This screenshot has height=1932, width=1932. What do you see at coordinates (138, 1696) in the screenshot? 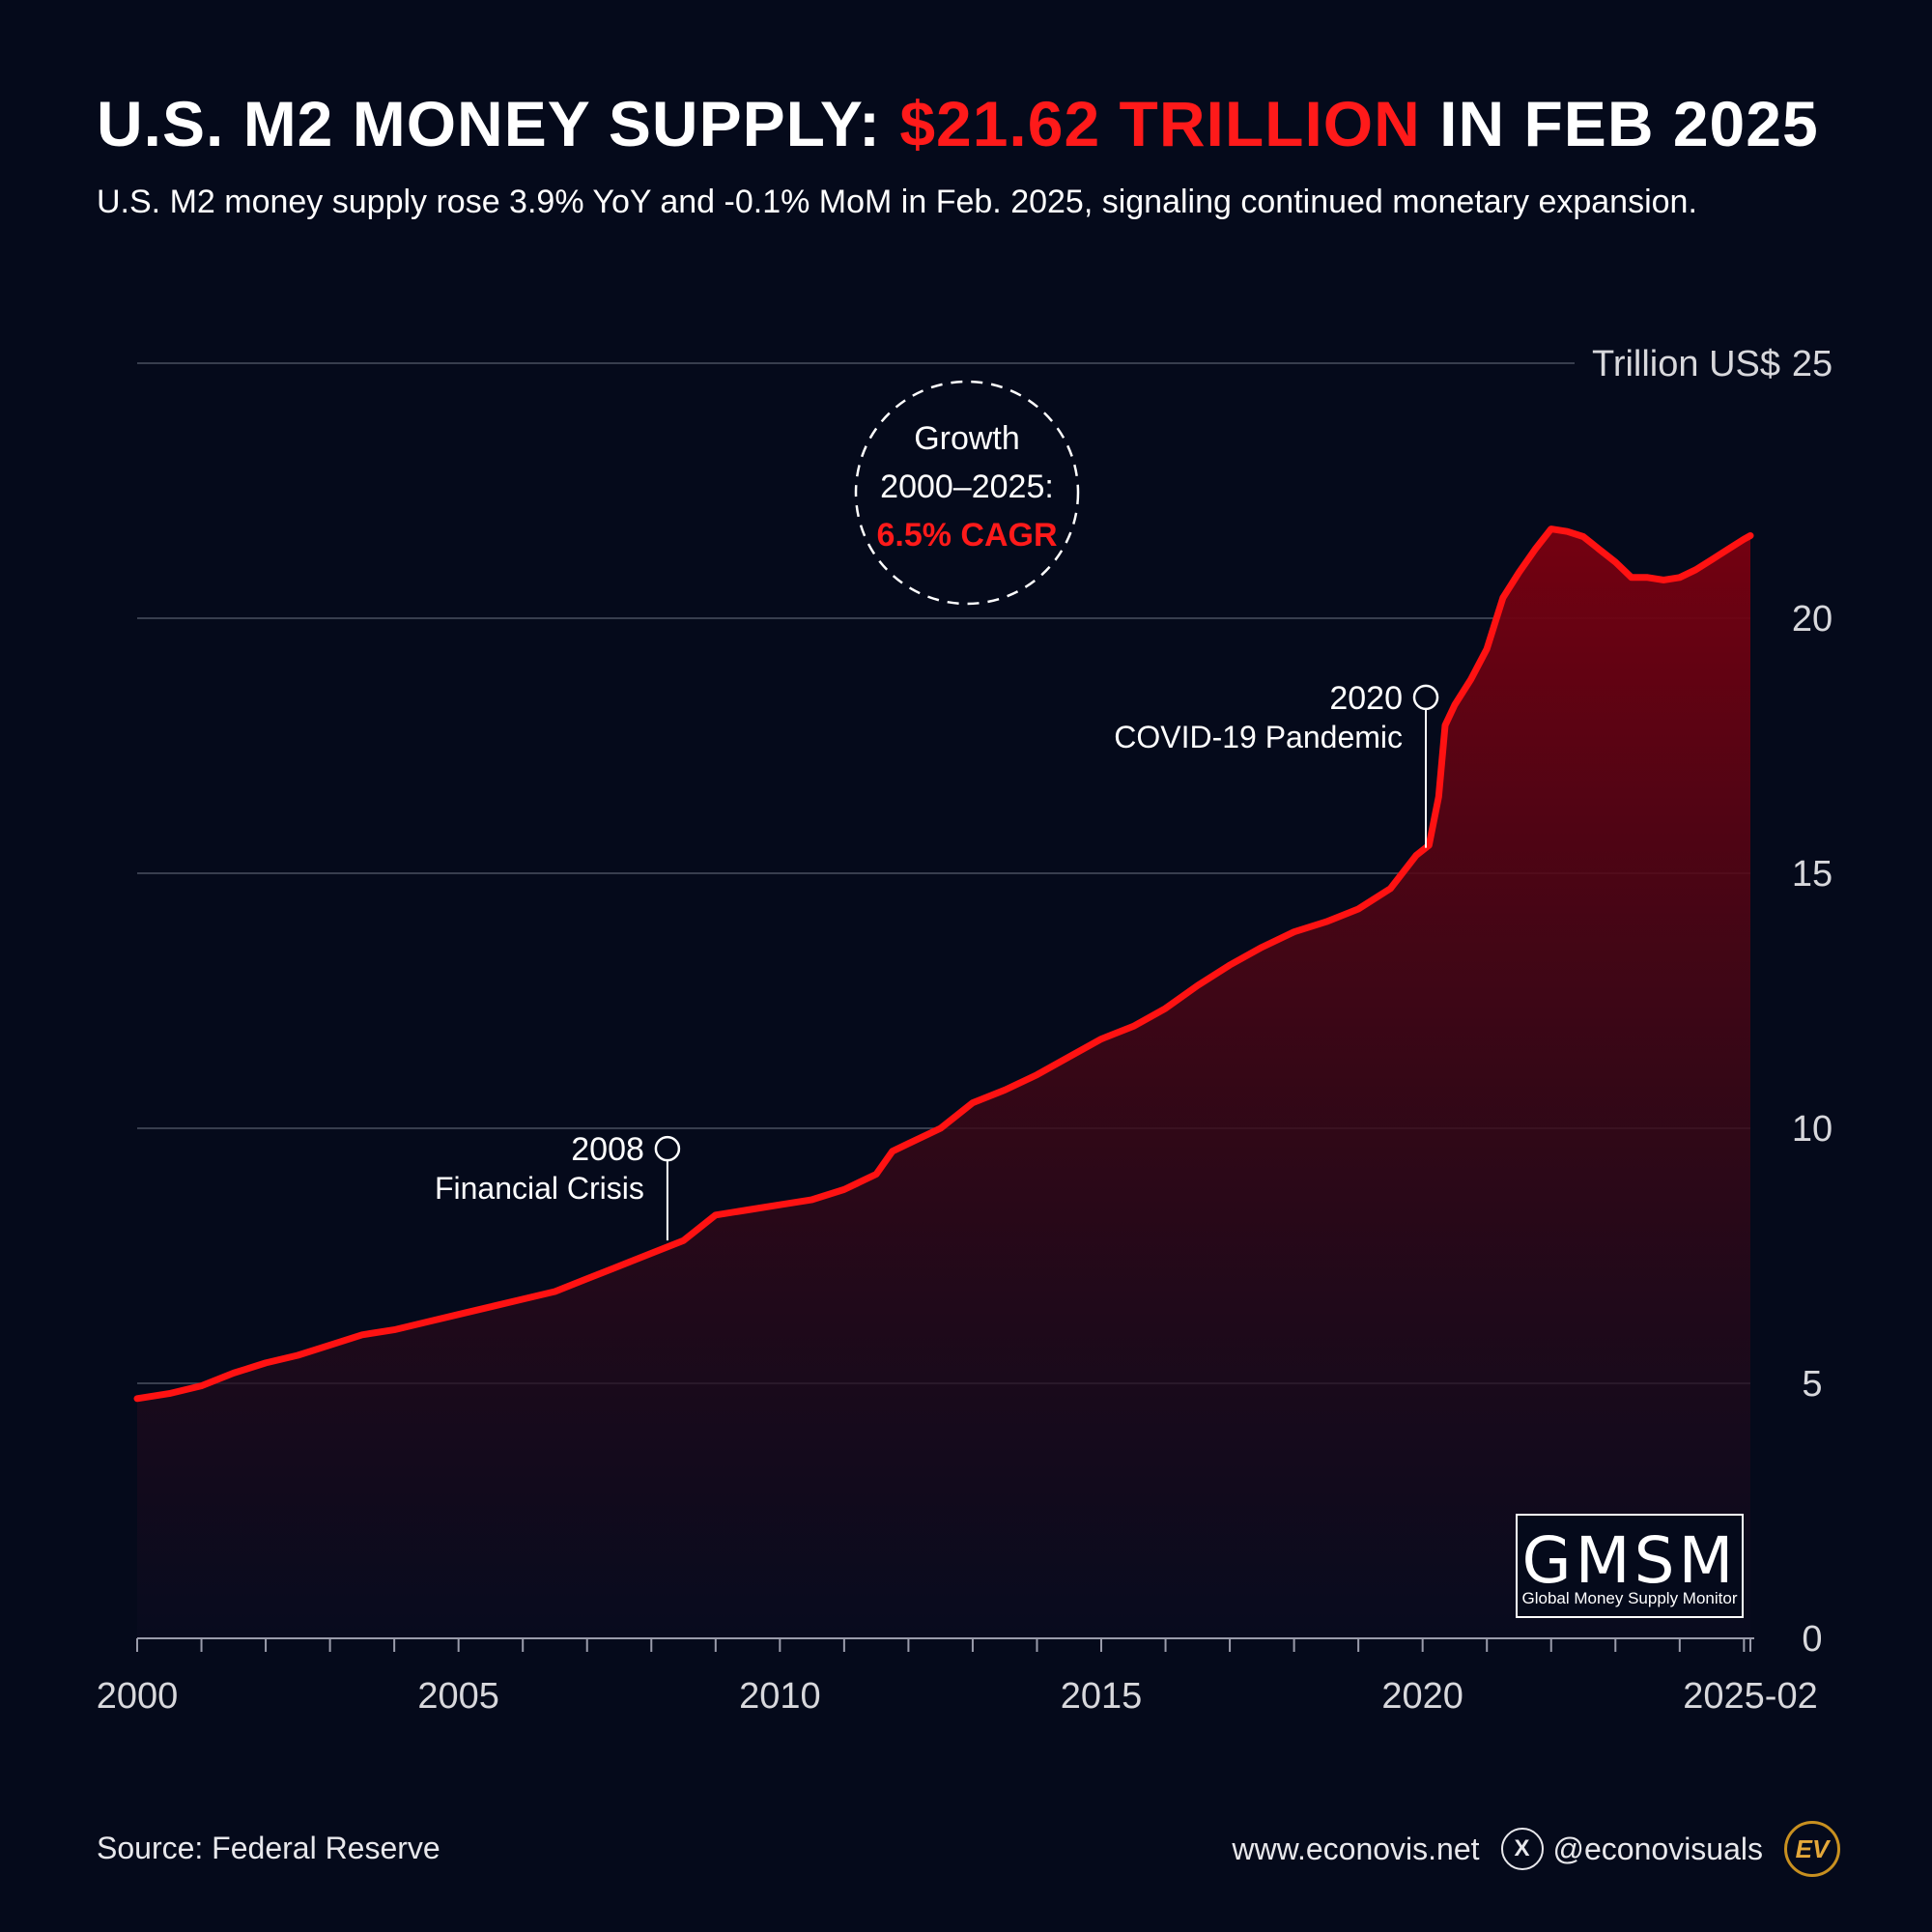
I see `x-tick-label-2000: 2000` at bounding box center [138, 1696].